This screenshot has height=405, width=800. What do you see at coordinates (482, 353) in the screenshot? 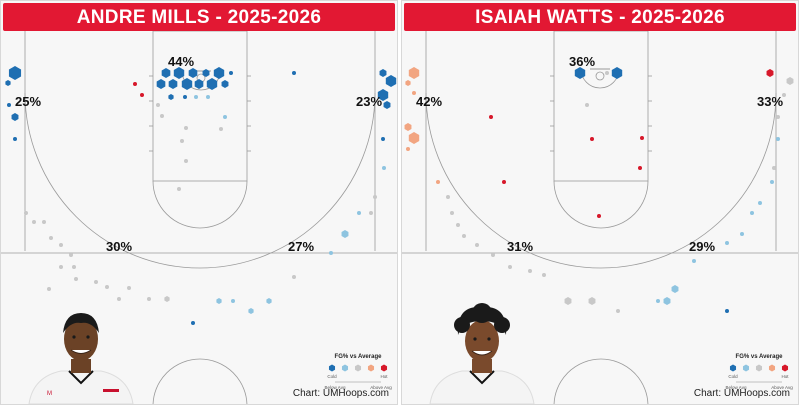
I see `player-photo` at bounding box center [482, 353].